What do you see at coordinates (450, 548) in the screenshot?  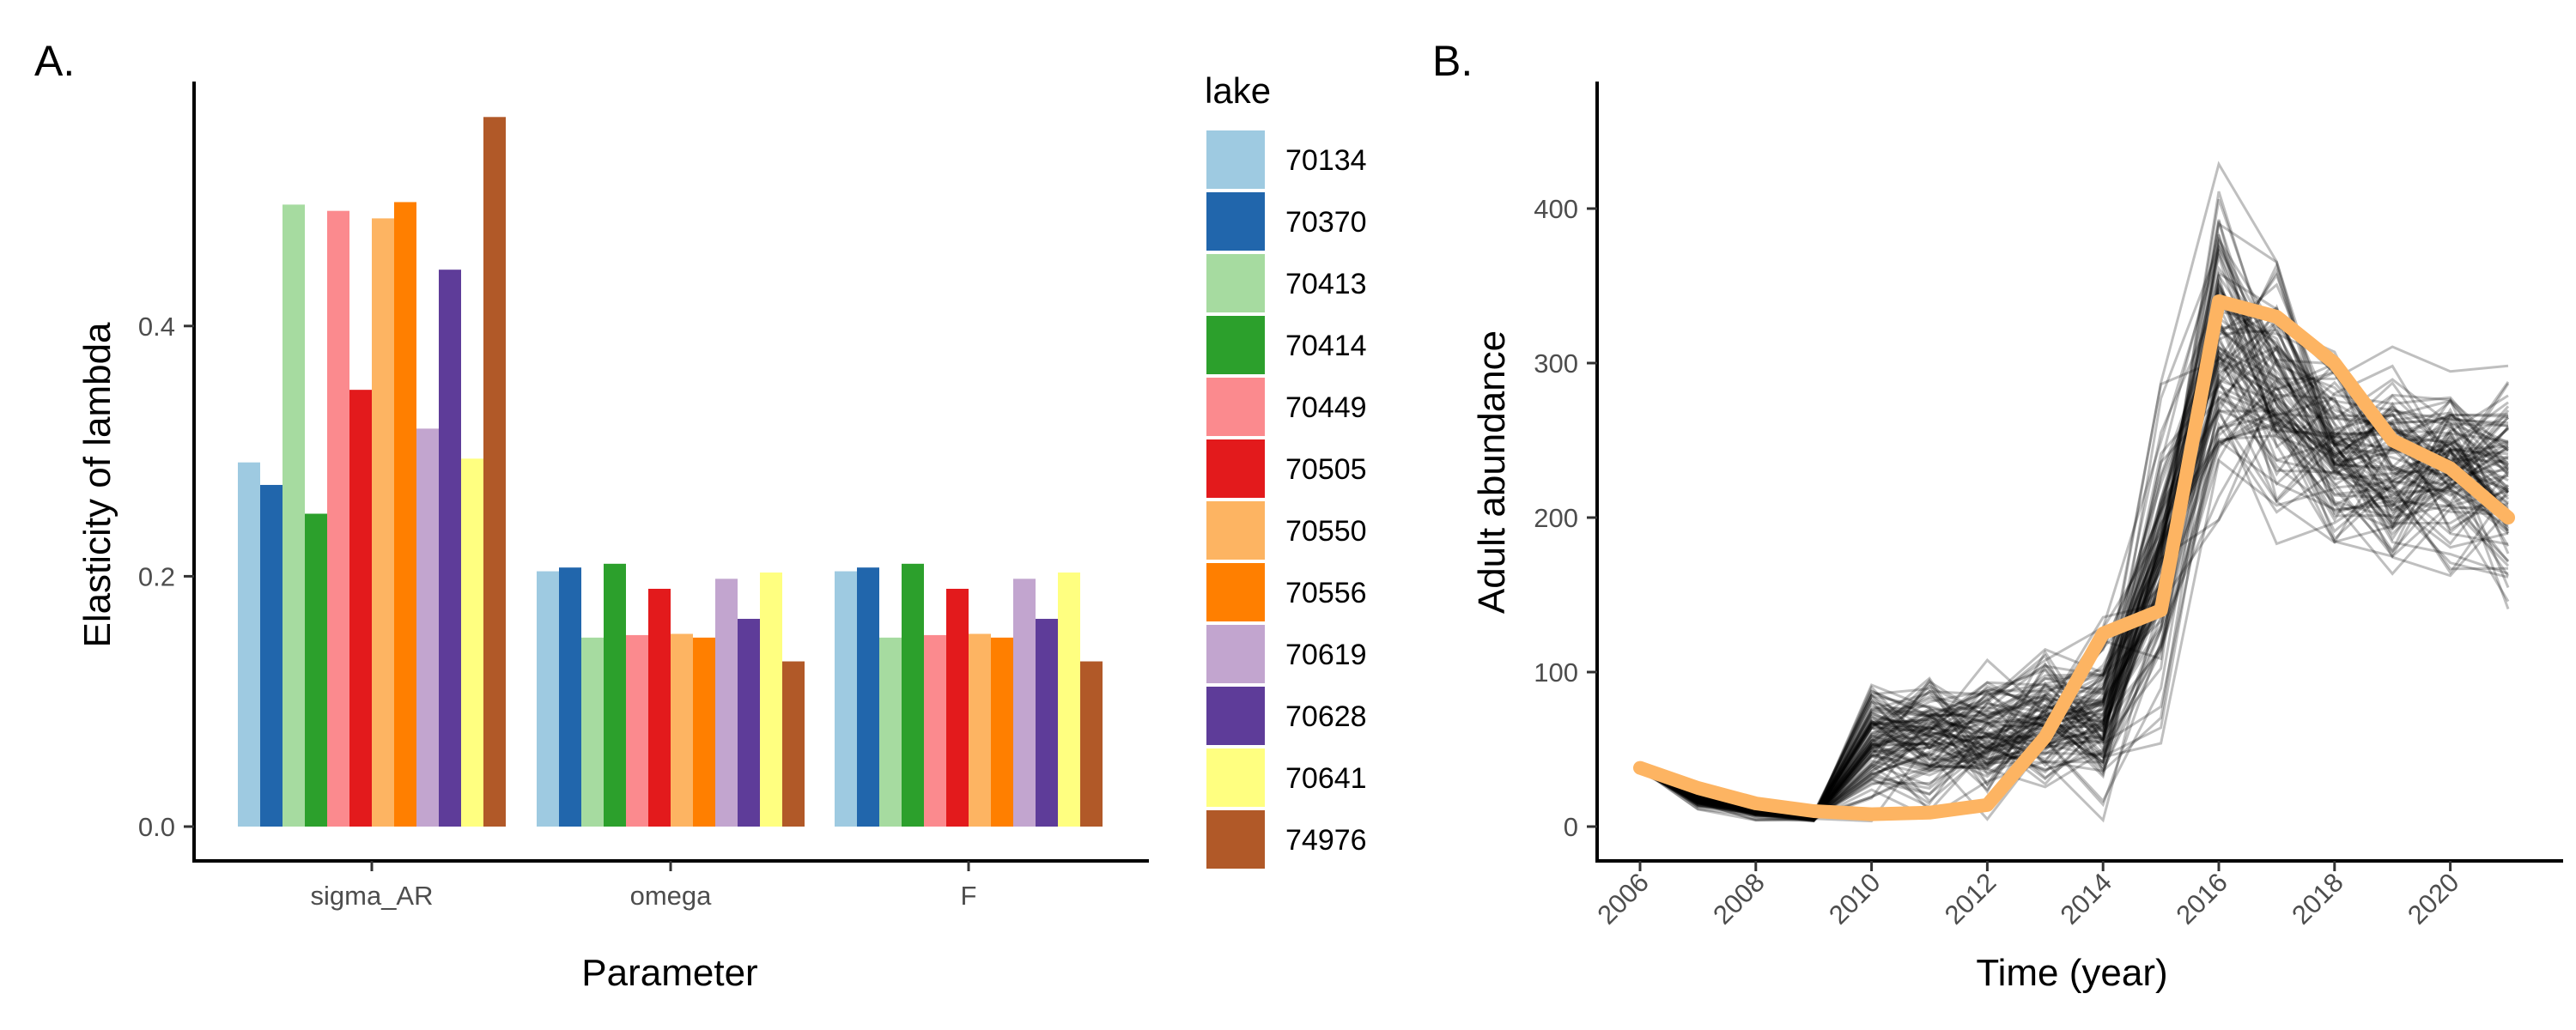 I see `bar-70628-sigma_AR` at bounding box center [450, 548].